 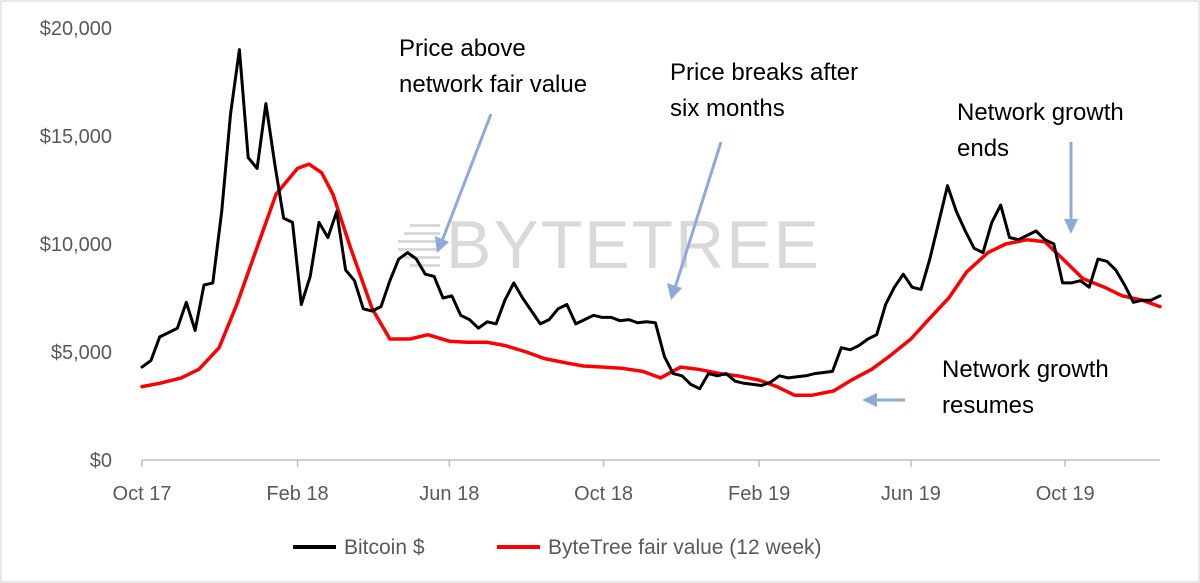 I want to click on x-tick-label: Jun 18, so click(x=449, y=494).